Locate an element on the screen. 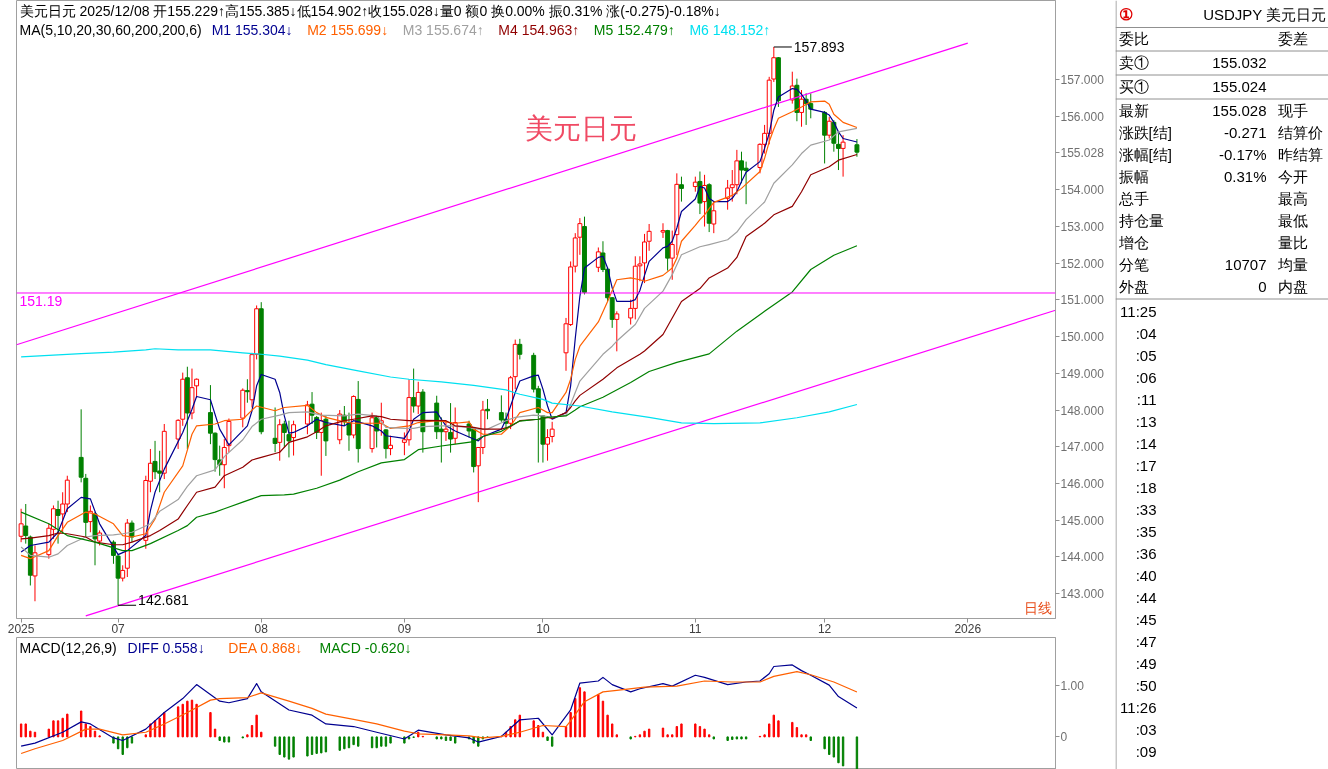 This screenshot has width=1328, height=769. category-label: 现手 is located at coordinates (1292, 110).